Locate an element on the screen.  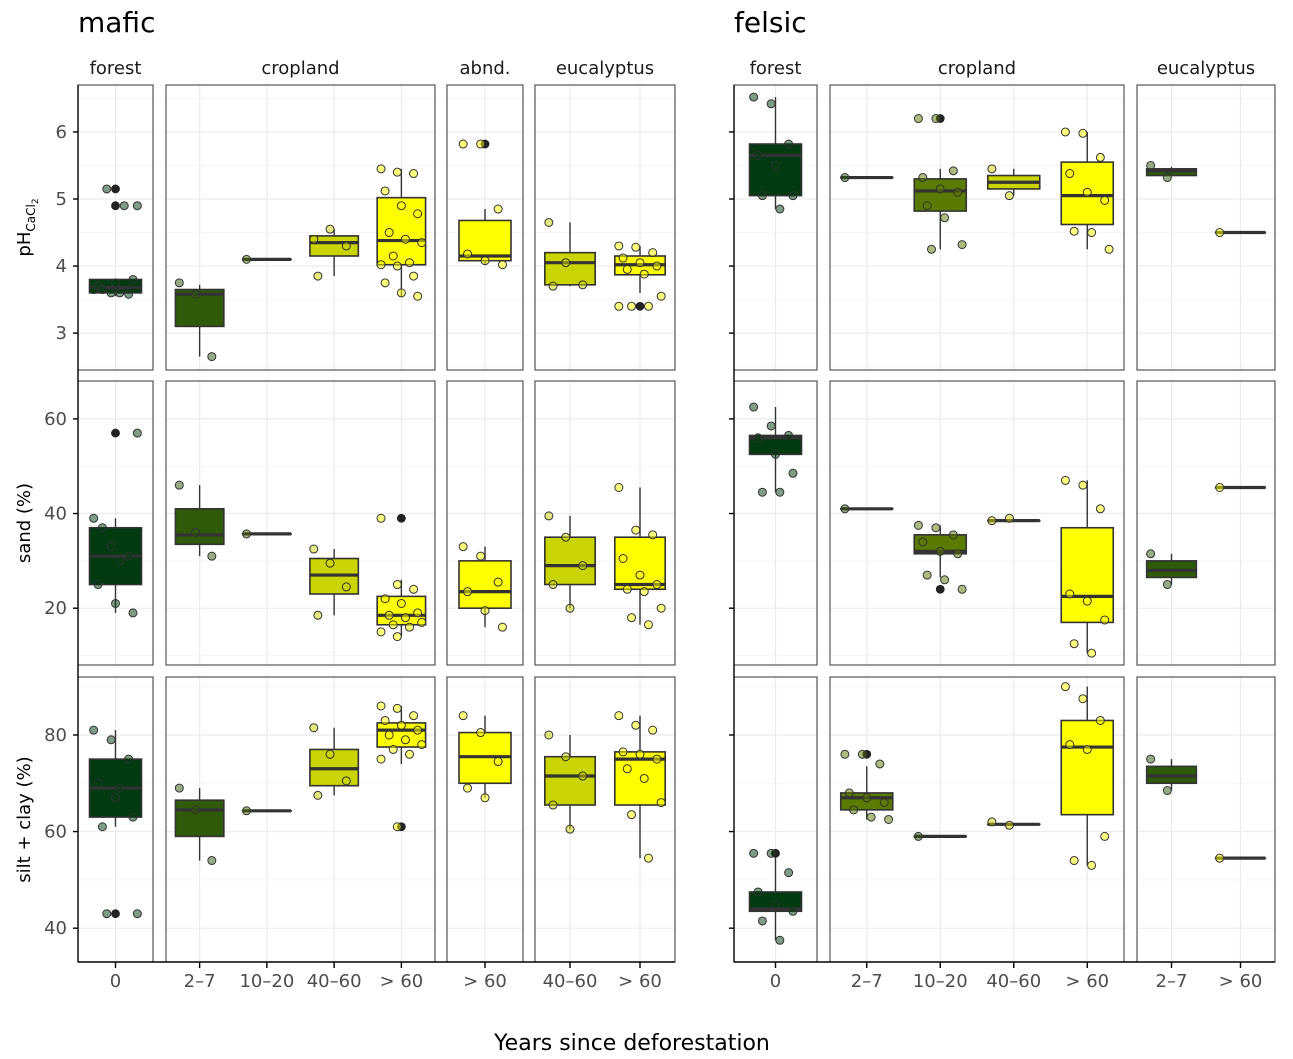
box-sand is located at coordinates (1087, 575).